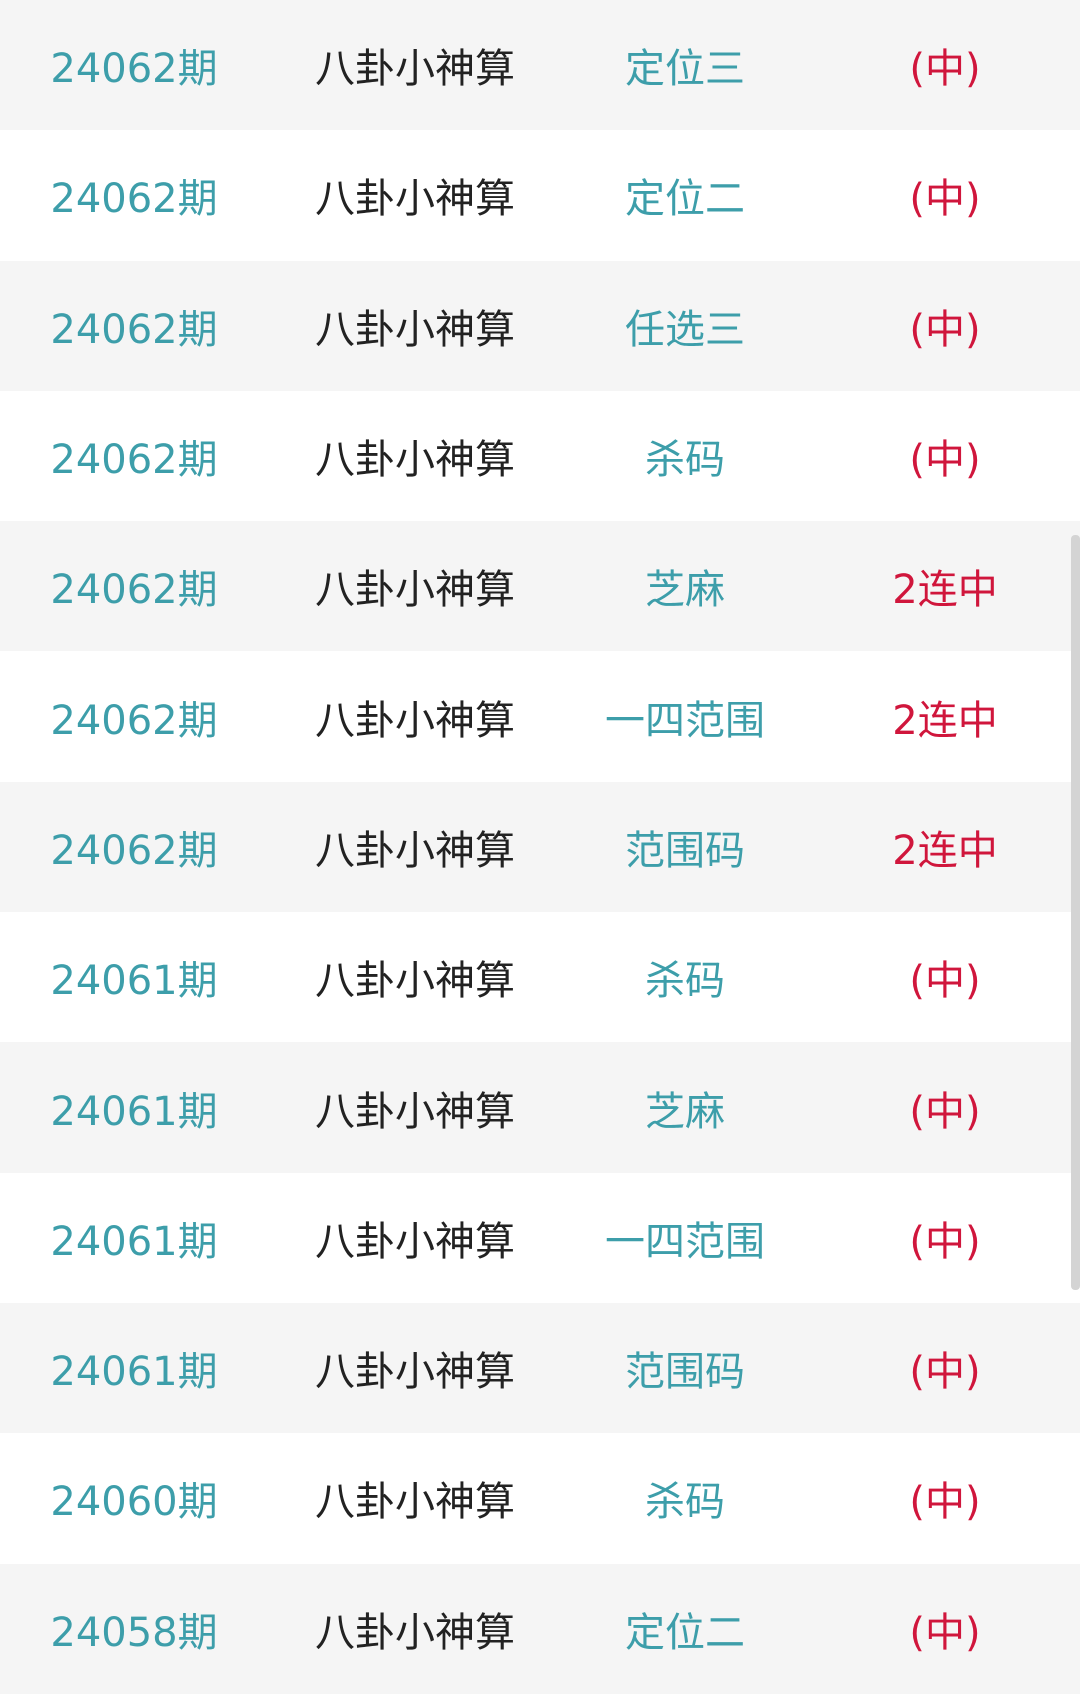 The width and height of the screenshot is (1080, 1694). Describe the element at coordinates (540, 325) in the screenshot. I see `table-row: 24062期 八卦小神算 任选三 (中)` at that location.